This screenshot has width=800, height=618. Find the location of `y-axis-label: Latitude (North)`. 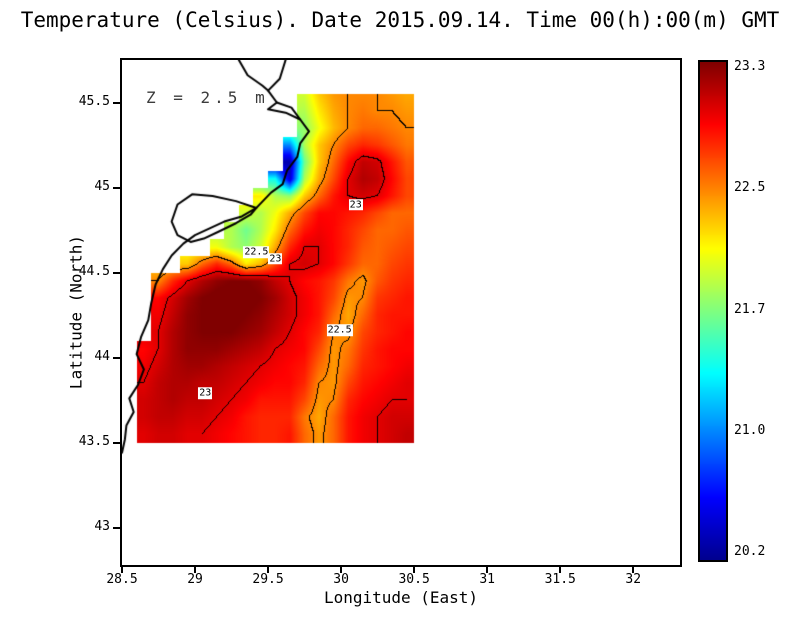

y-axis-label: Latitude (North) is located at coordinates (76, 312).